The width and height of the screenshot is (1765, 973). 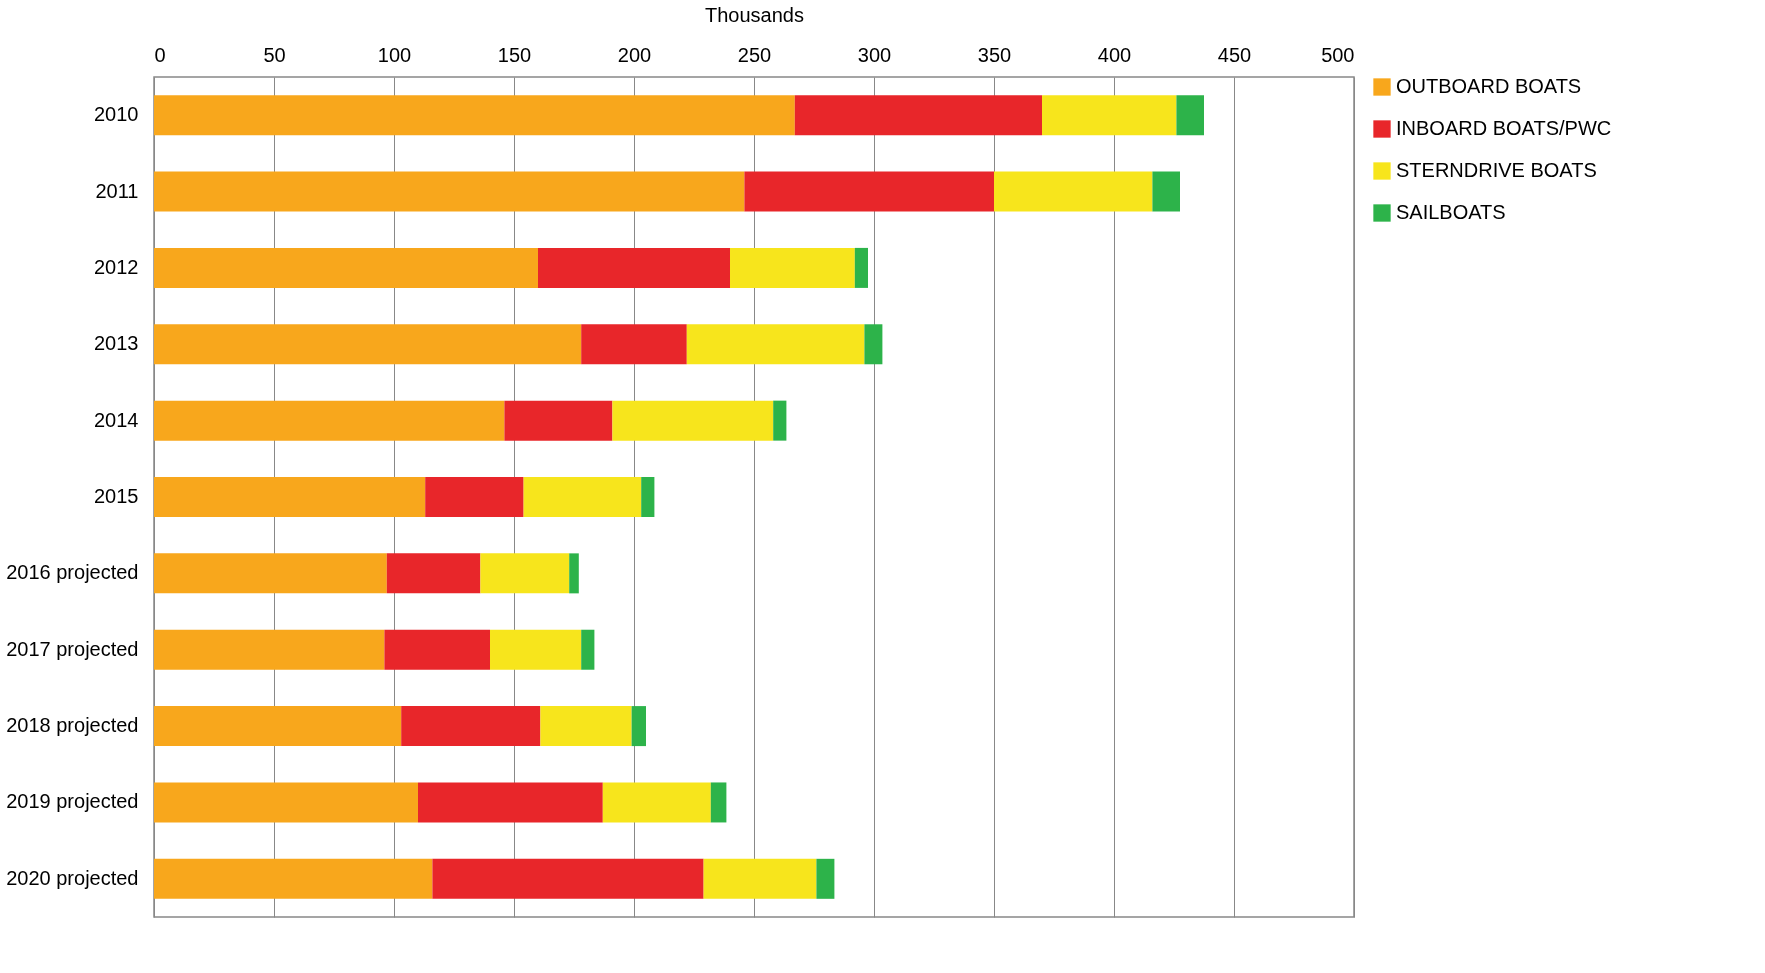 I want to click on x-tick-label: 500, so click(x=1338, y=54).